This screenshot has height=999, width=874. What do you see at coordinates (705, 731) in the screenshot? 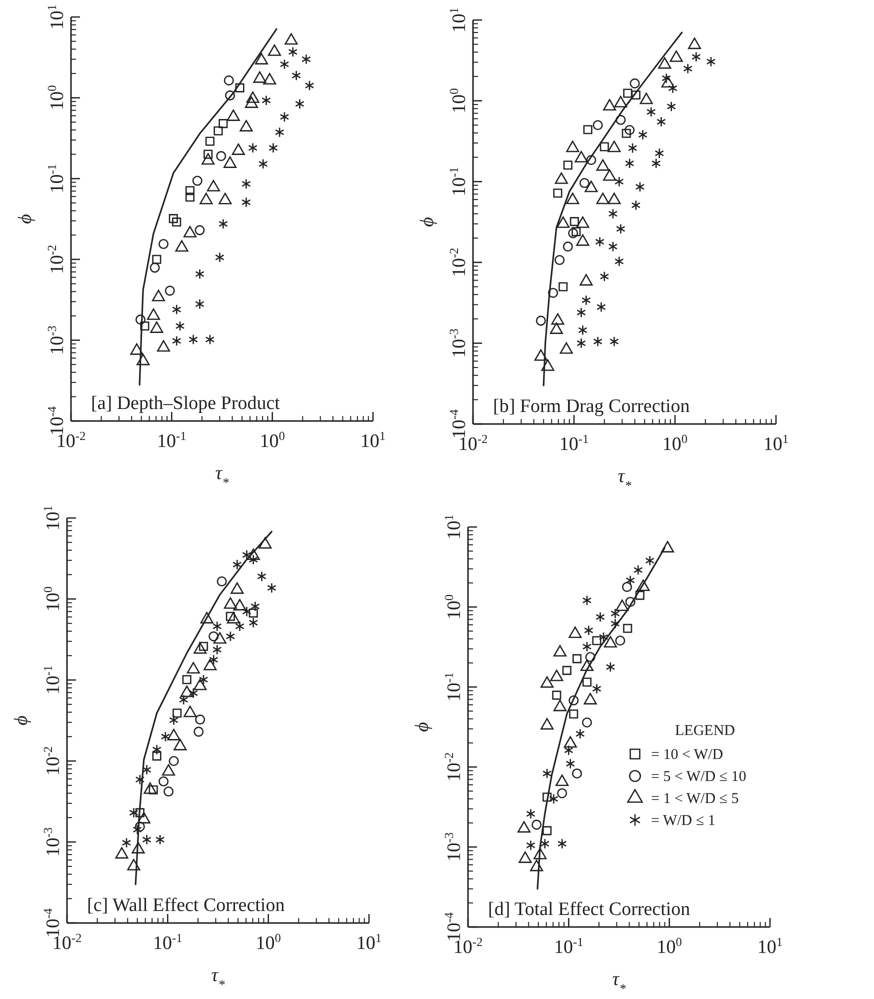
I see `legend-title: LEGEND` at bounding box center [705, 731].